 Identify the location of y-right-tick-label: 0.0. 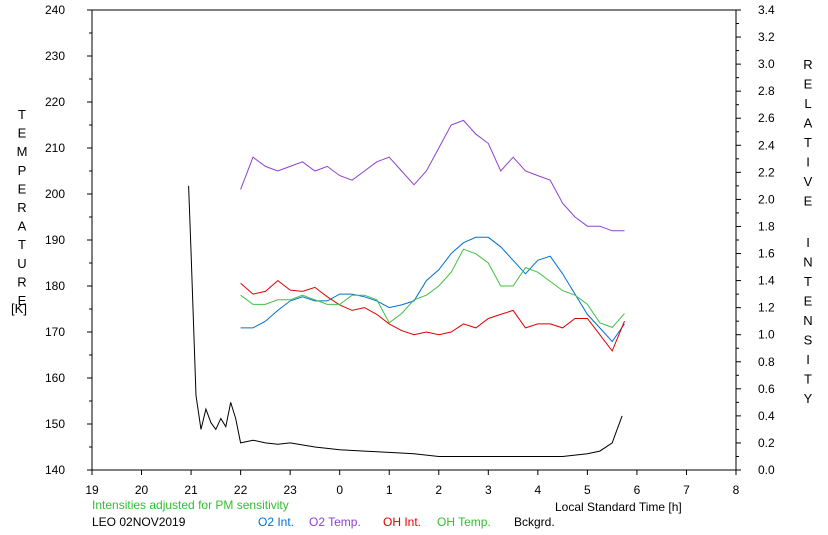
(766, 470).